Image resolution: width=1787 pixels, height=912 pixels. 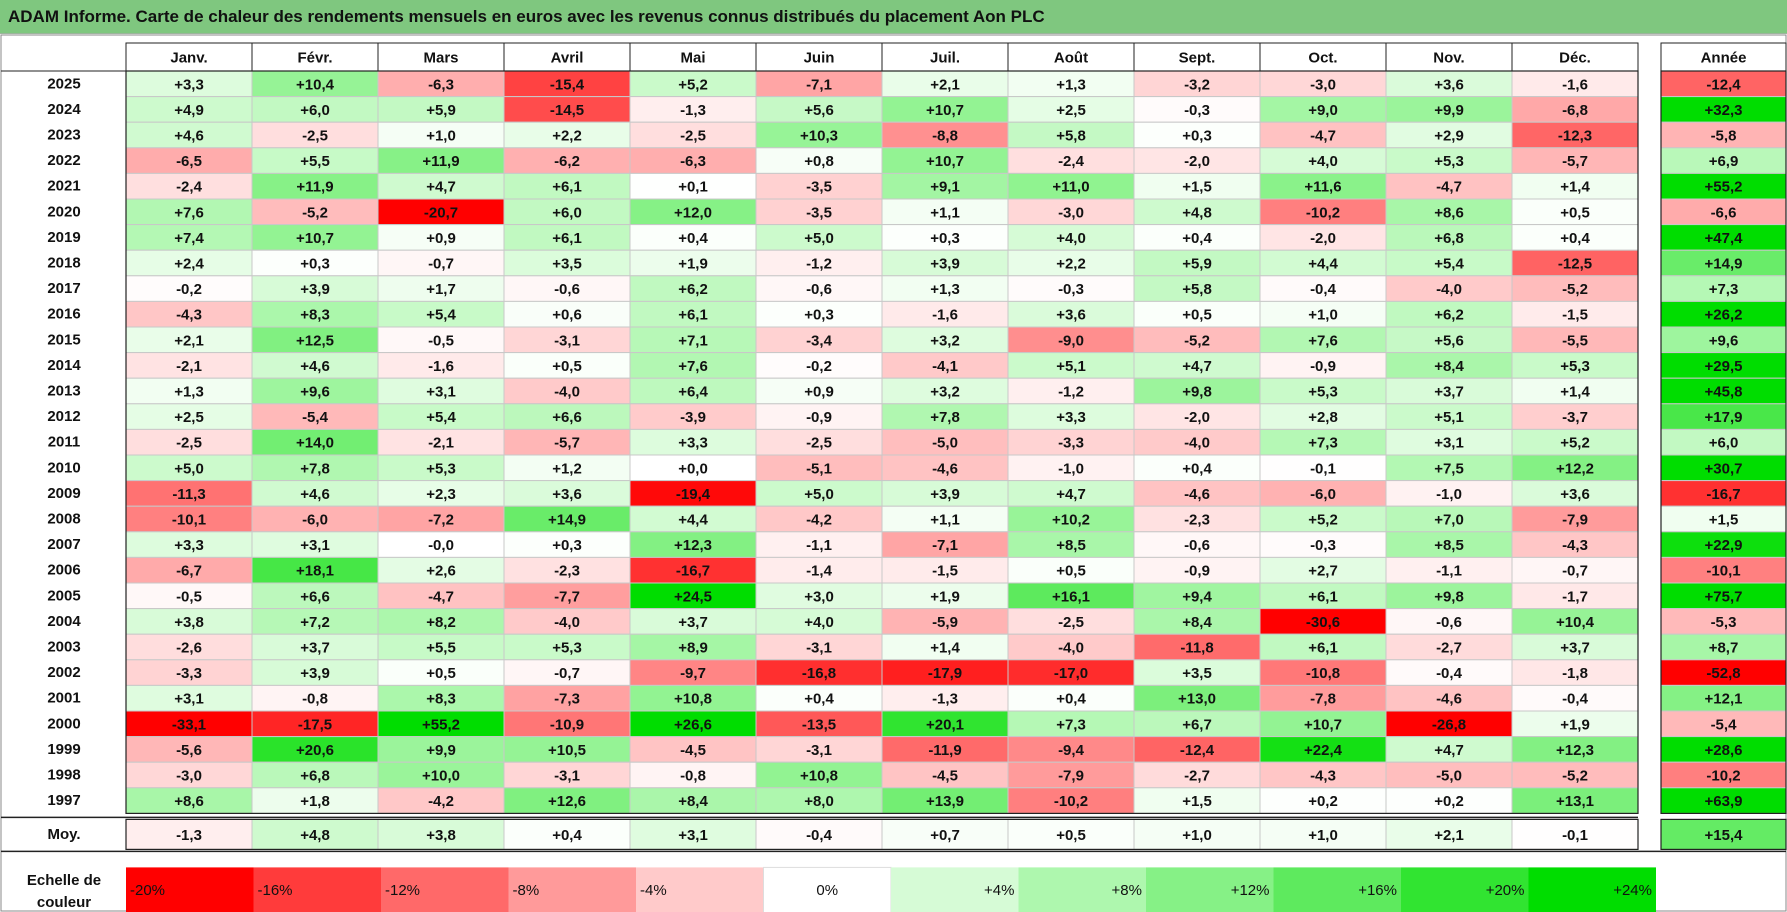 I want to click on cell-value-label: -9,4, so click(x=1071, y=750).